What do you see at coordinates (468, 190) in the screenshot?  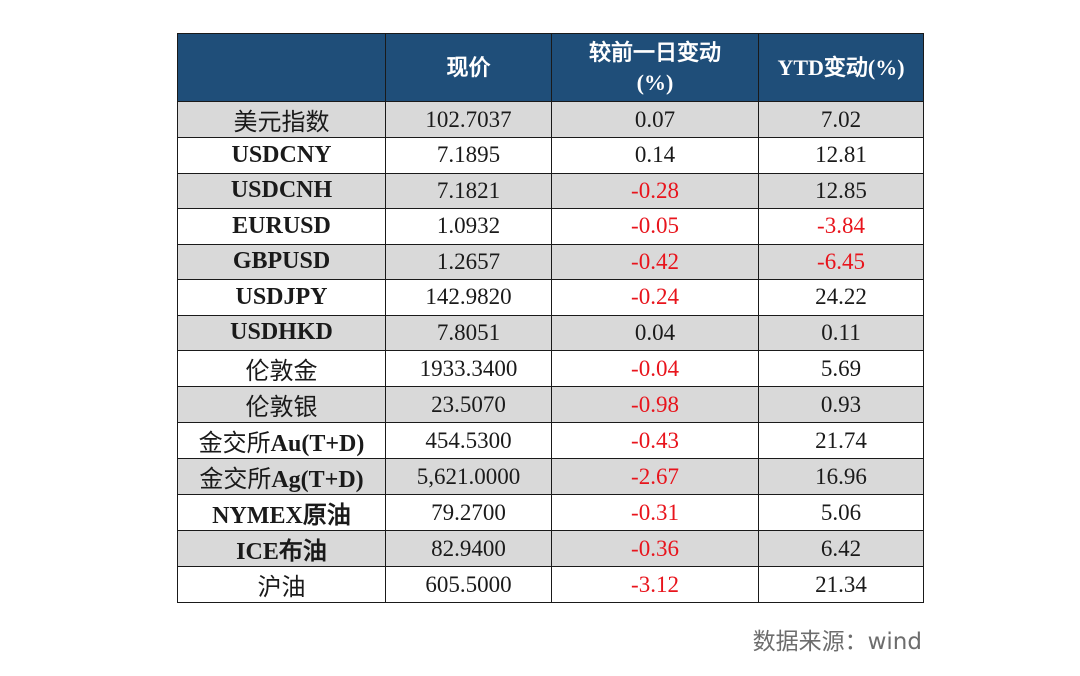 I see `cell-price: 7.1821` at bounding box center [468, 190].